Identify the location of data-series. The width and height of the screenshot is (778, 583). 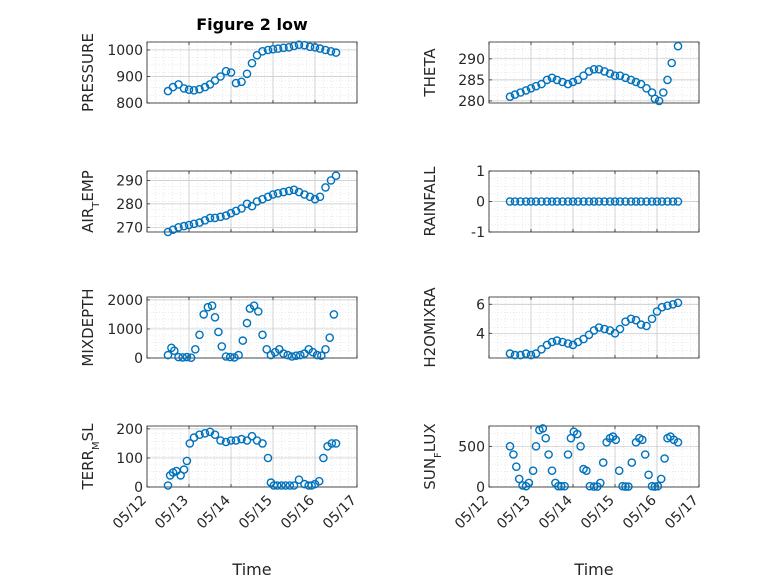
(252, 458).